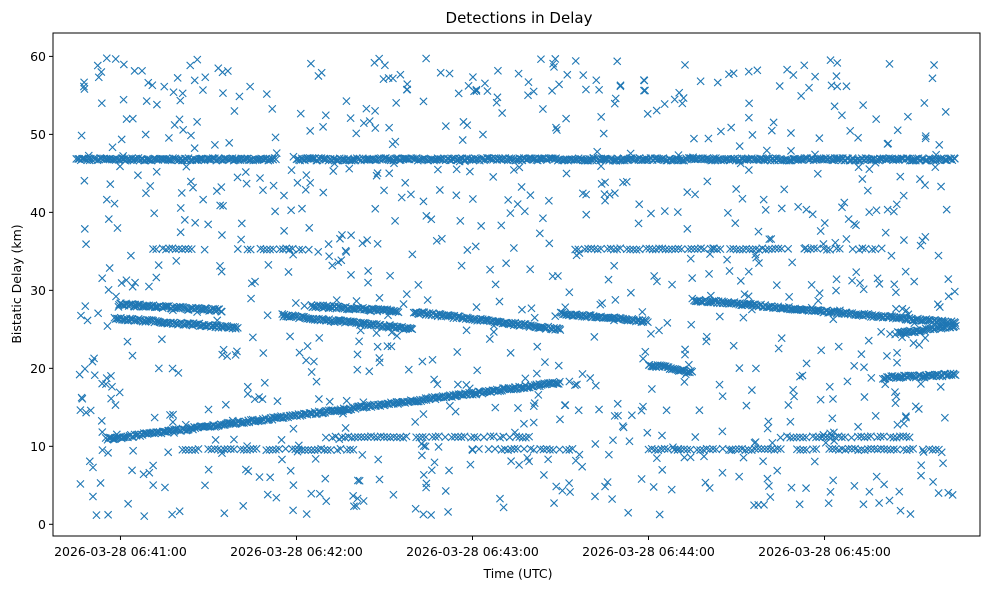 This screenshot has width=989, height=594. I want to click on x-tick-label: 2026-03-28 06:45:00, so click(824, 551).